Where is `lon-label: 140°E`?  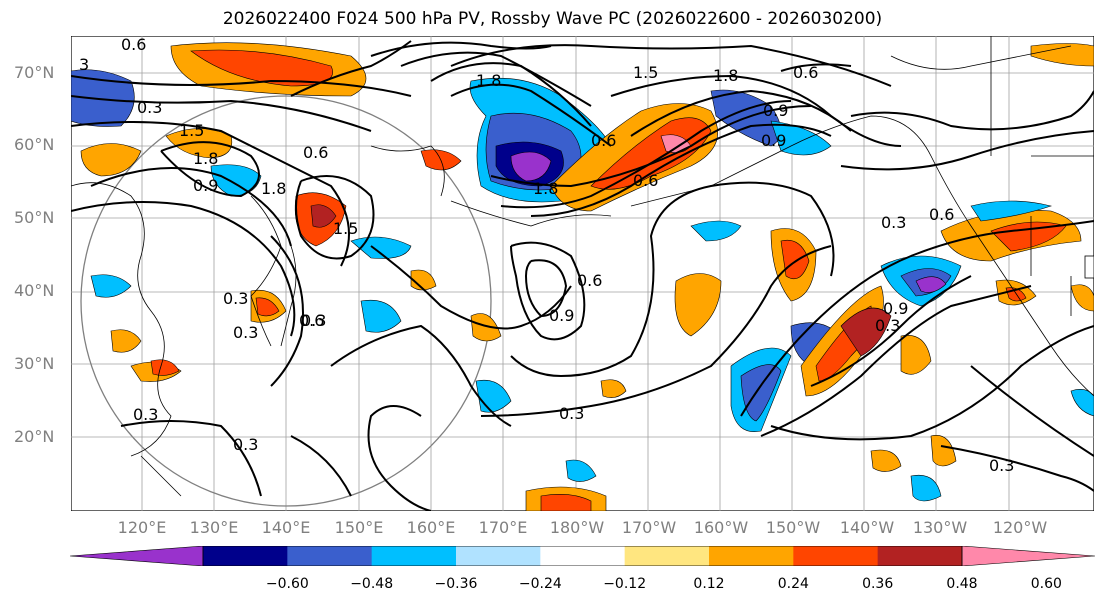 lon-label: 140°E is located at coordinates (286, 527).